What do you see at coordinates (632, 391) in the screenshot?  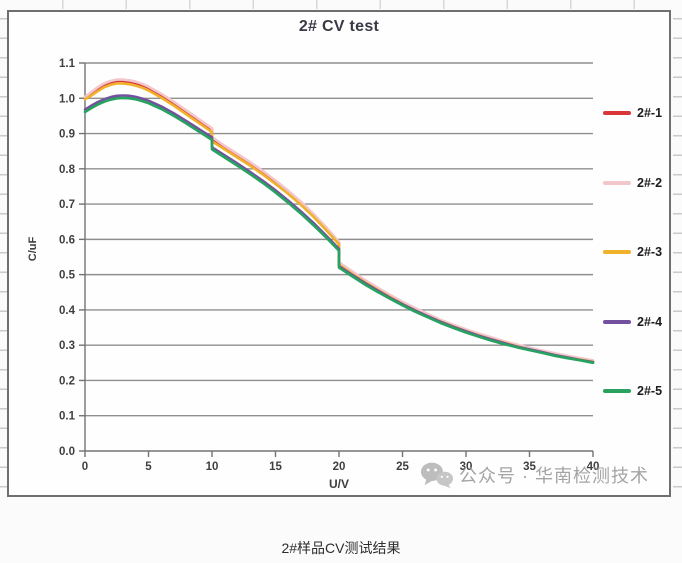 I see `legend-item-2-5: 2#-5` at bounding box center [632, 391].